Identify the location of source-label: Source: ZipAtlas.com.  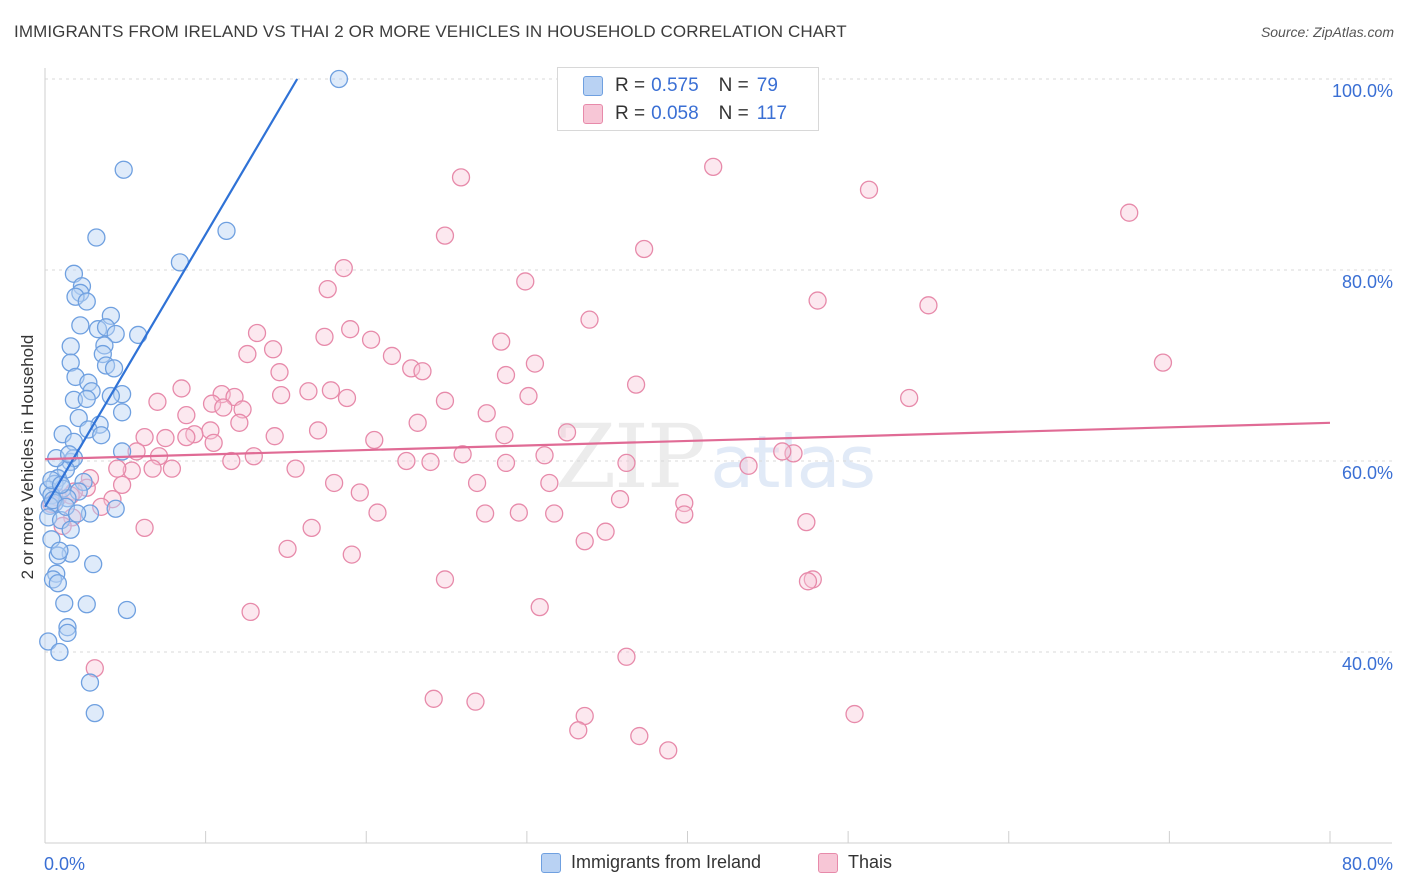
(1327, 32).